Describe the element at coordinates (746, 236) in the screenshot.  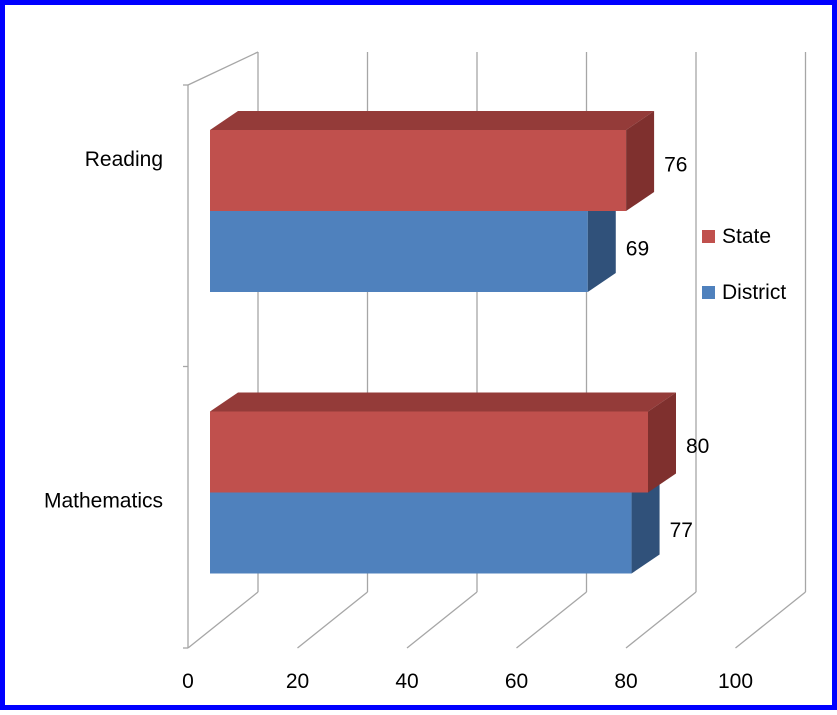
I see `legend-label: State` at that location.